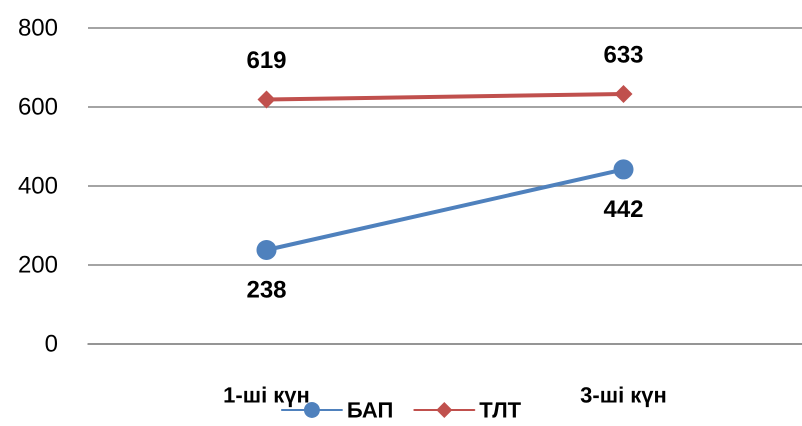 This screenshot has width=802, height=426. I want to click on y-tick-label: 600, so click(38, 107).